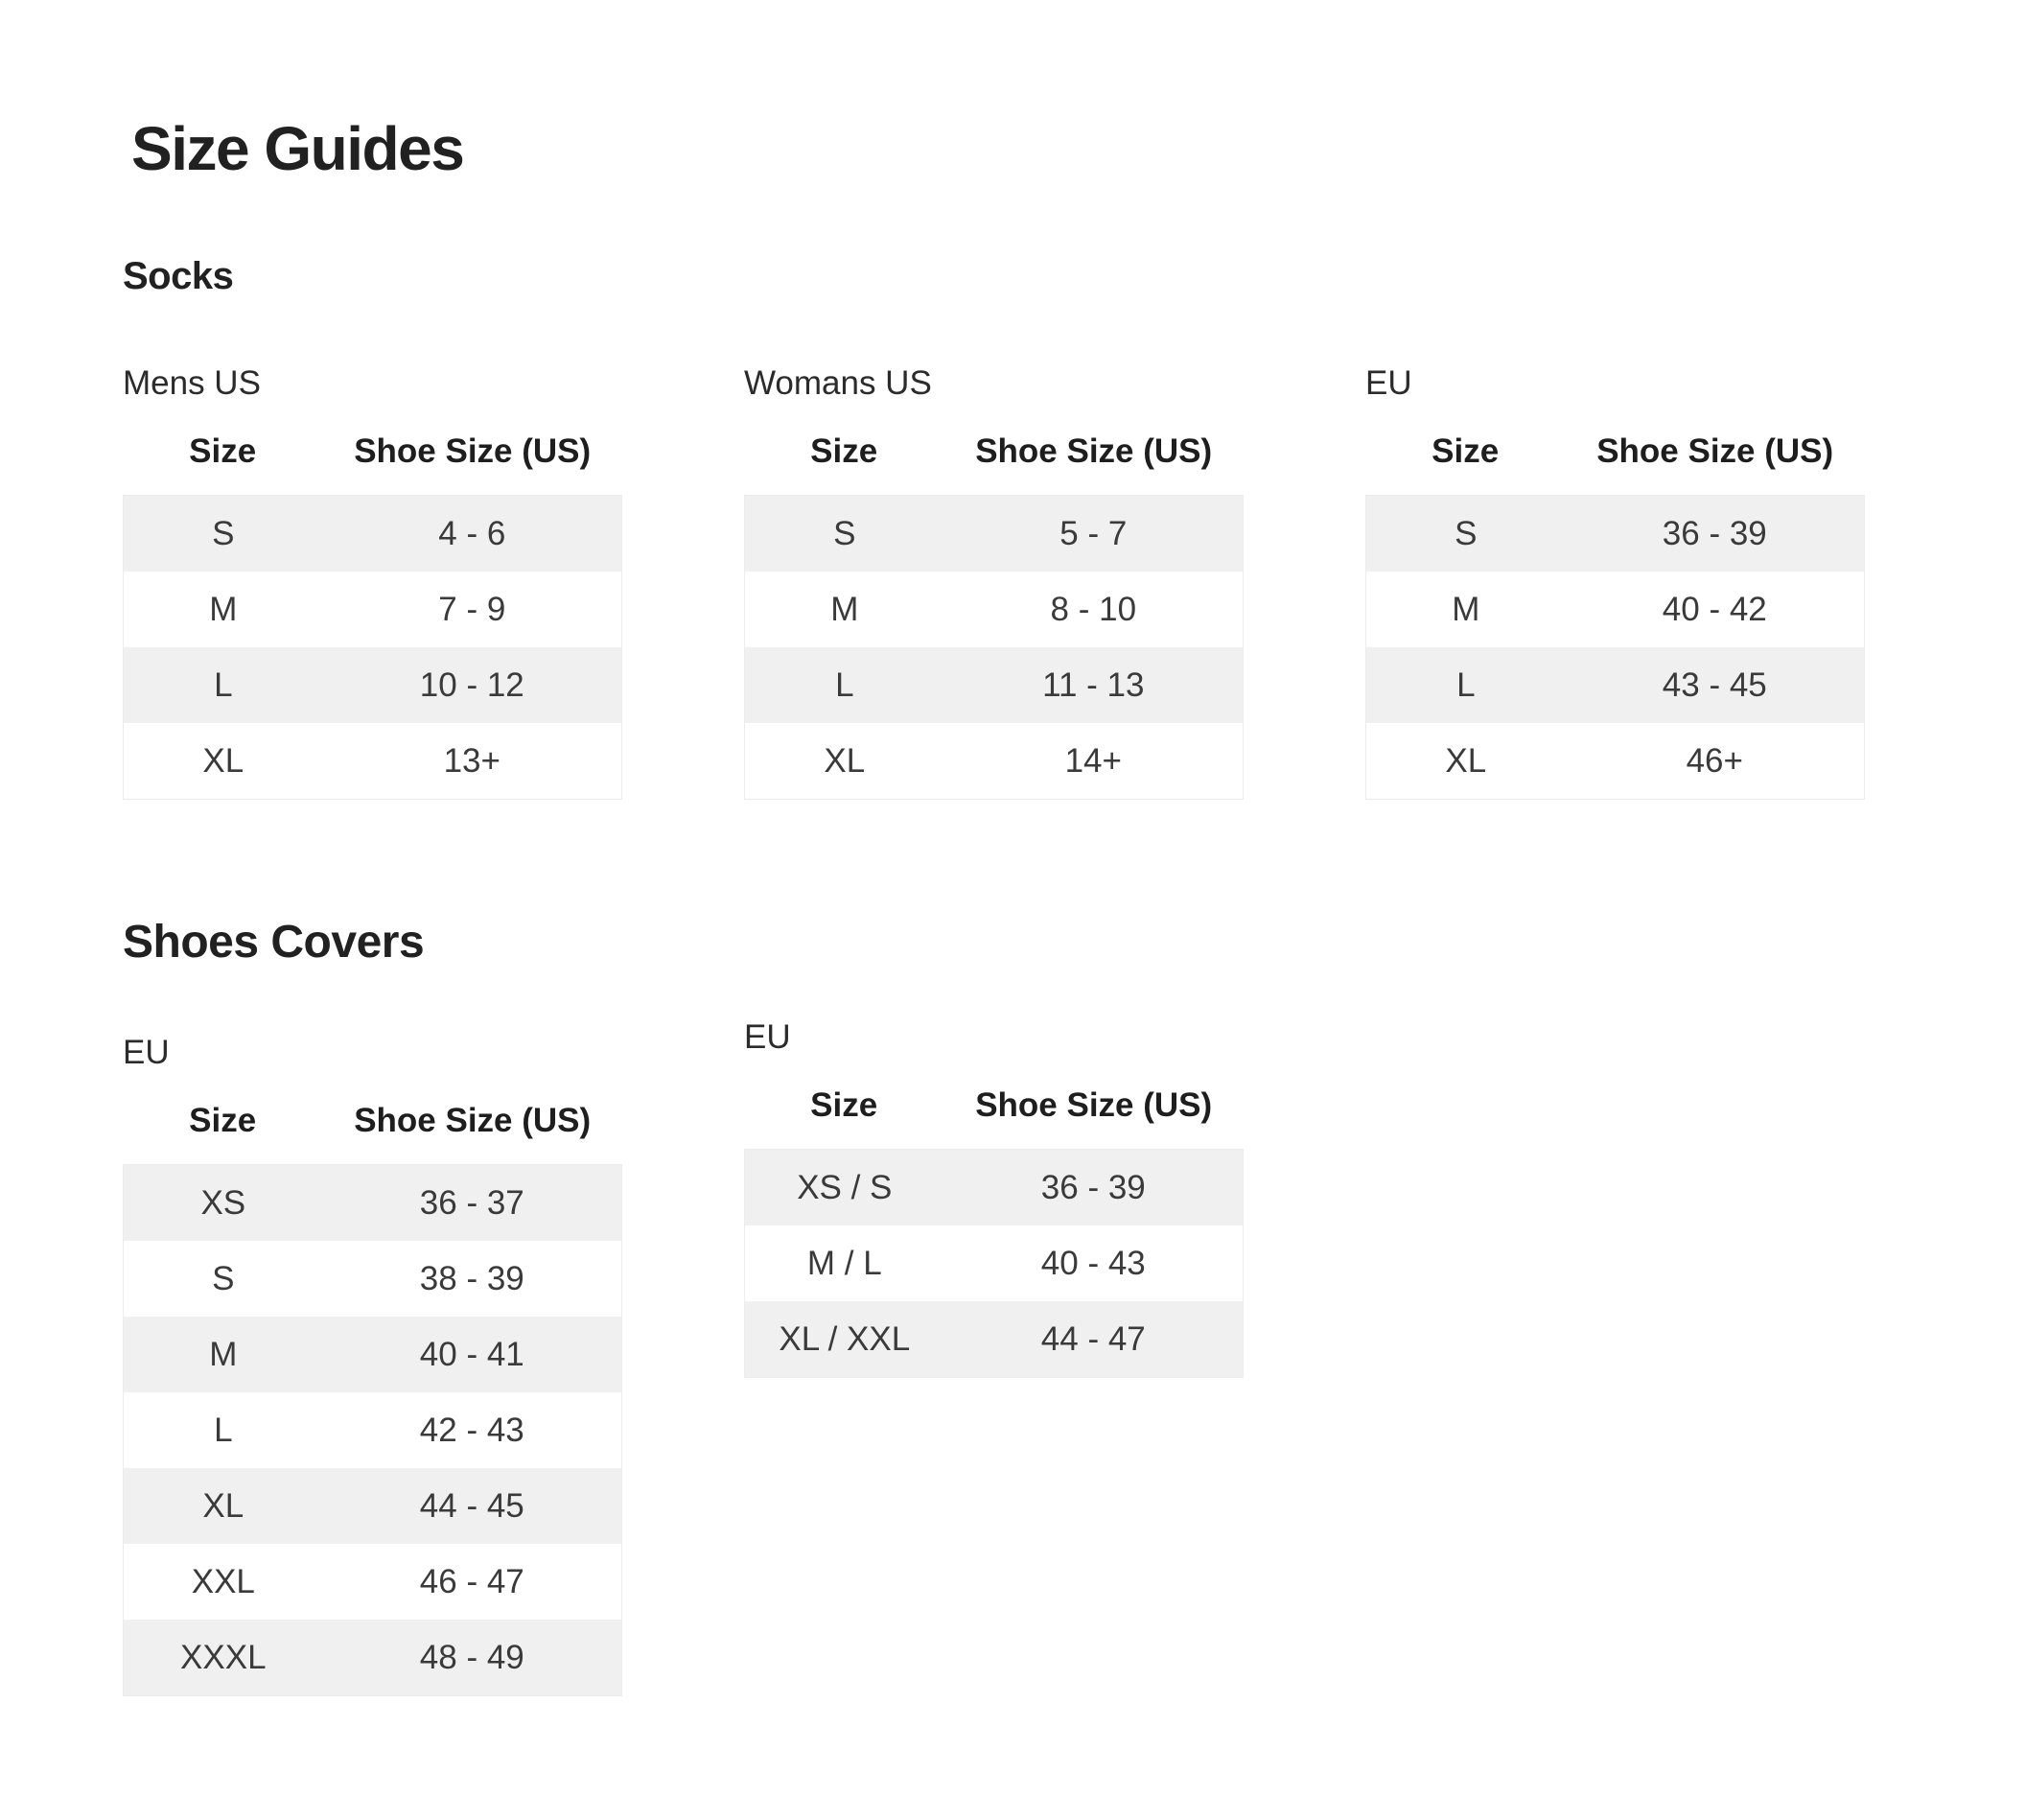  I want to click on table-row: XL 13+, so click(372, 761).